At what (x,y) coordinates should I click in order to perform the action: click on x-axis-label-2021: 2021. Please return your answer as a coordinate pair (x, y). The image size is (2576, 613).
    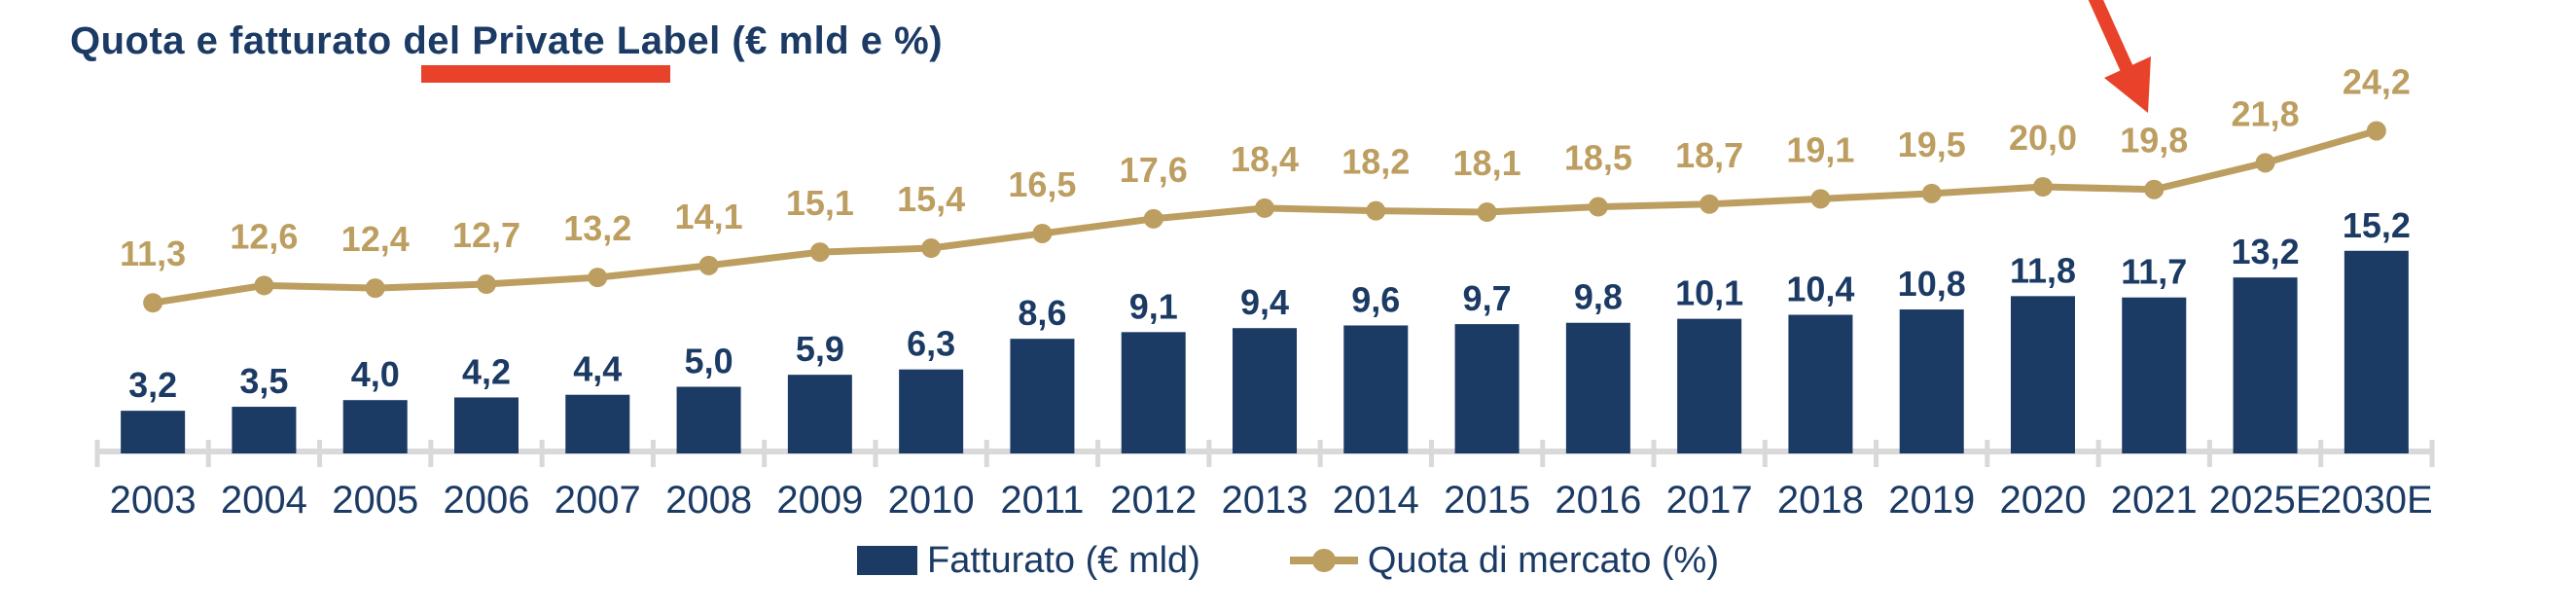
    Looking at the image, I should click on (2154, 500).